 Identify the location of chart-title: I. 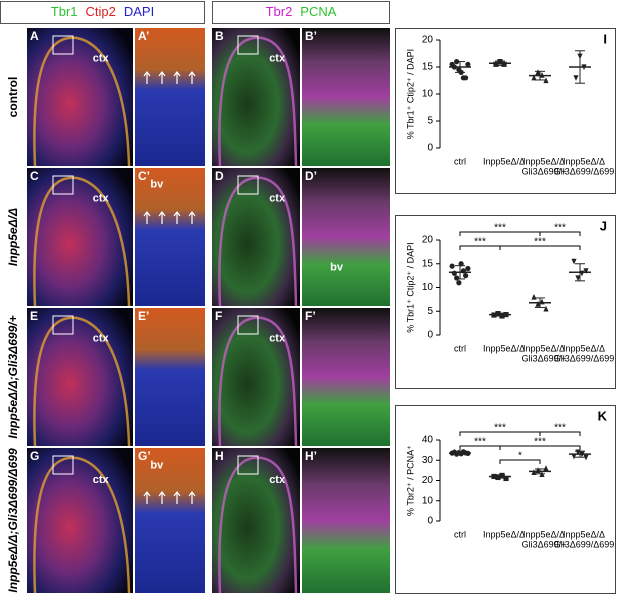
(605, 38).